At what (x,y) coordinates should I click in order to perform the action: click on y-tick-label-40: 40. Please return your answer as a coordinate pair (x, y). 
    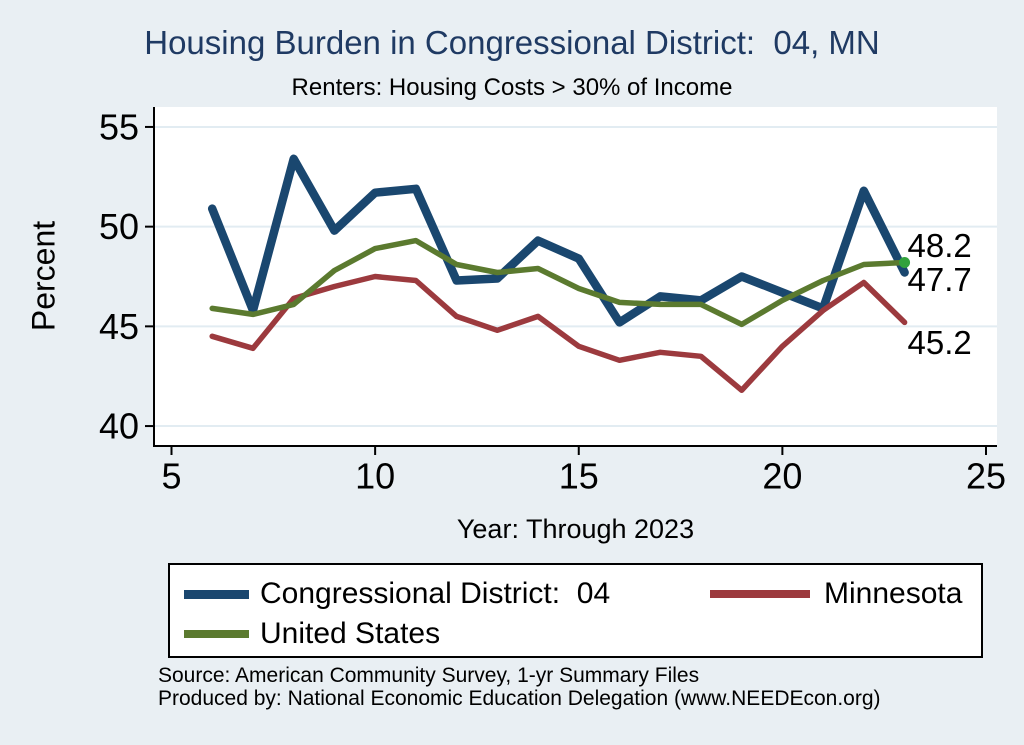
    Looking at the image, I should click on (119, 426).